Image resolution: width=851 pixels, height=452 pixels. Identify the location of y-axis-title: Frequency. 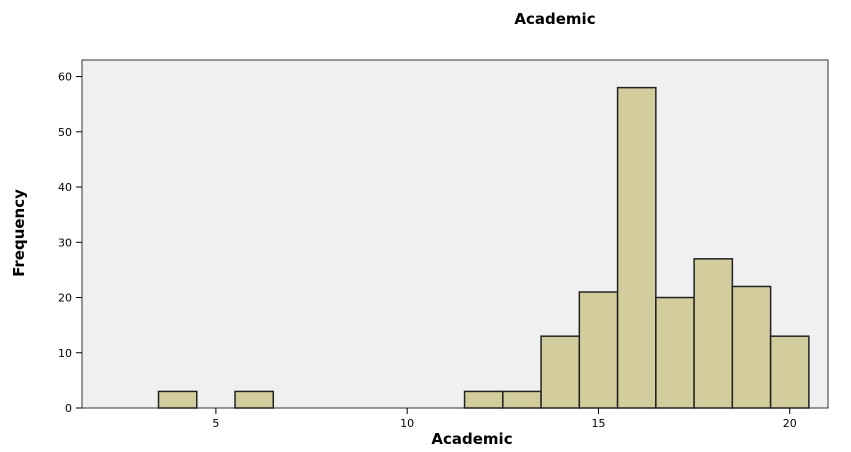
(19, 233).